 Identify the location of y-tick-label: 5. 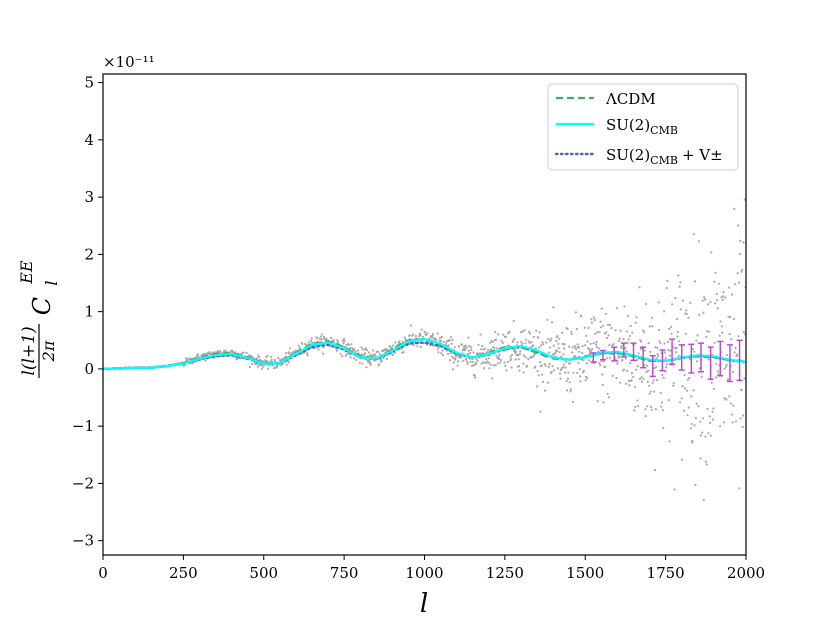
(89, 83).